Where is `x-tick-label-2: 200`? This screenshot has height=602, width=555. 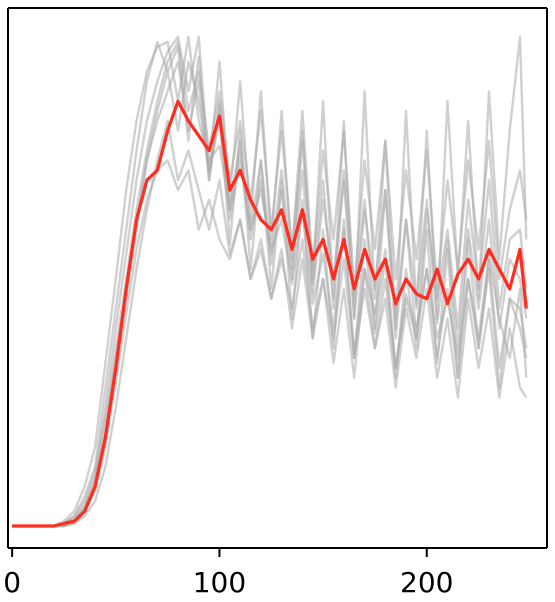
x-tick-label-2: 200 is located at coordinates (426, 582).